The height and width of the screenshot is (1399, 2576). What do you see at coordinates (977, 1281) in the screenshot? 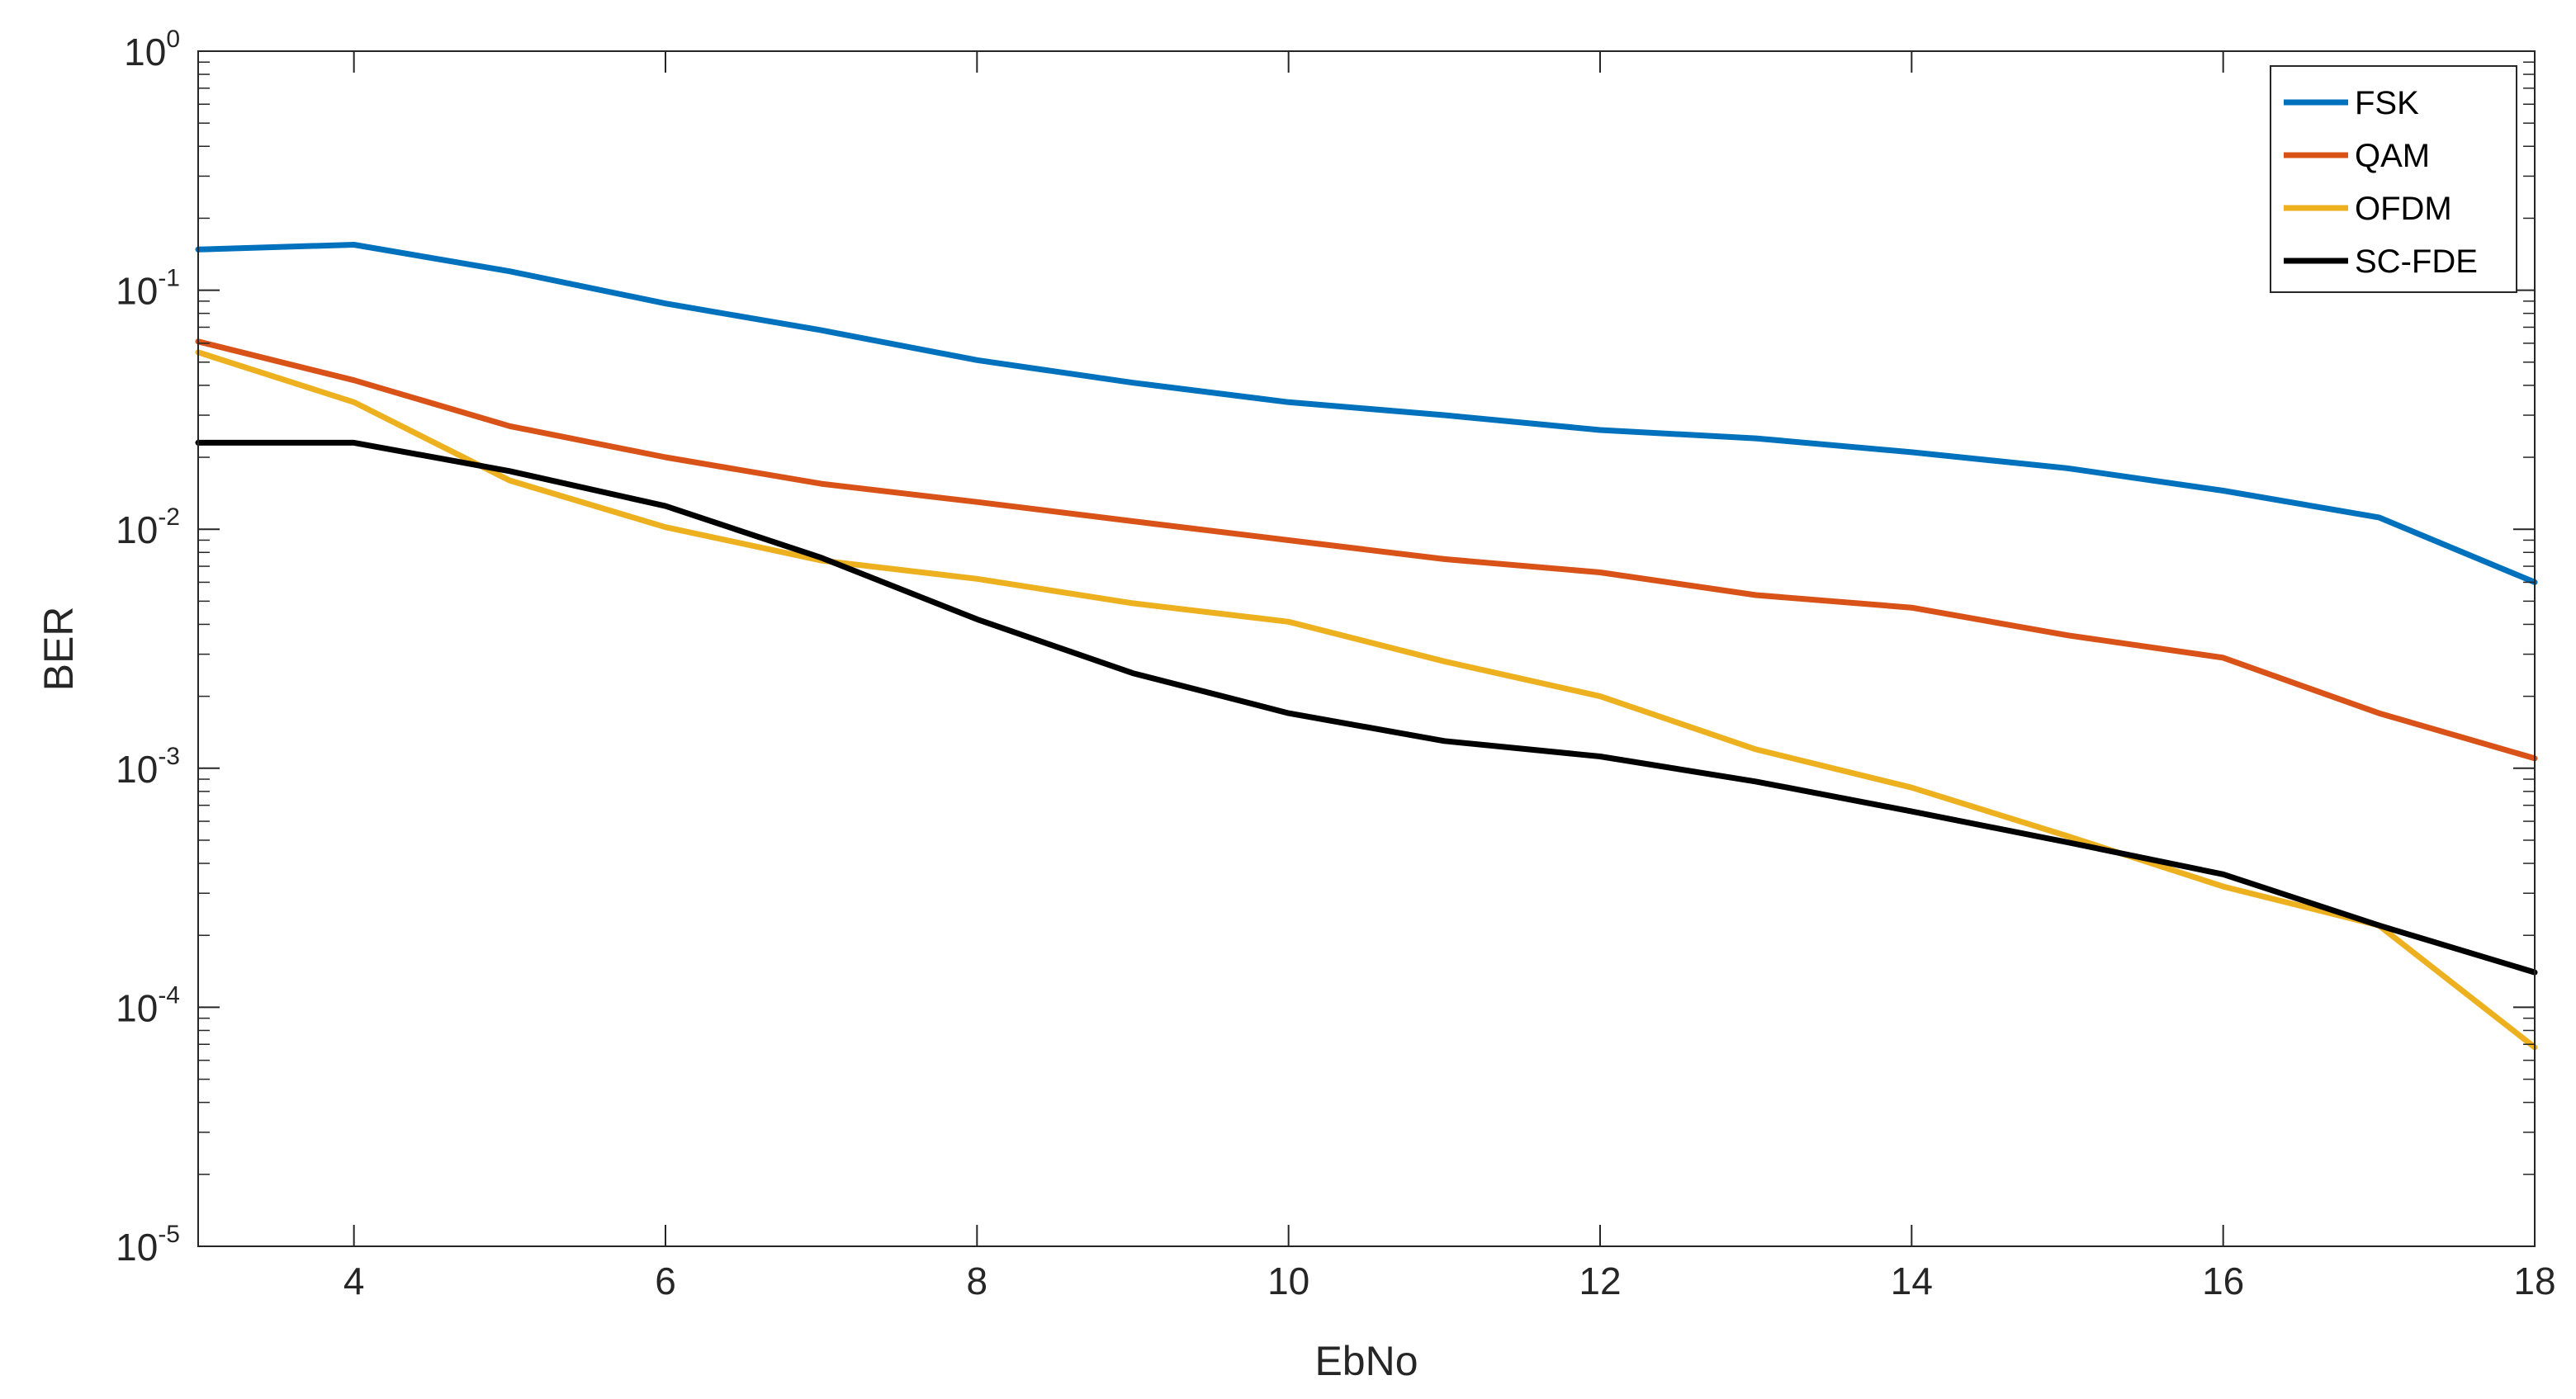
I see `x-tick-label: 8` at bounding box center [977, 1281].